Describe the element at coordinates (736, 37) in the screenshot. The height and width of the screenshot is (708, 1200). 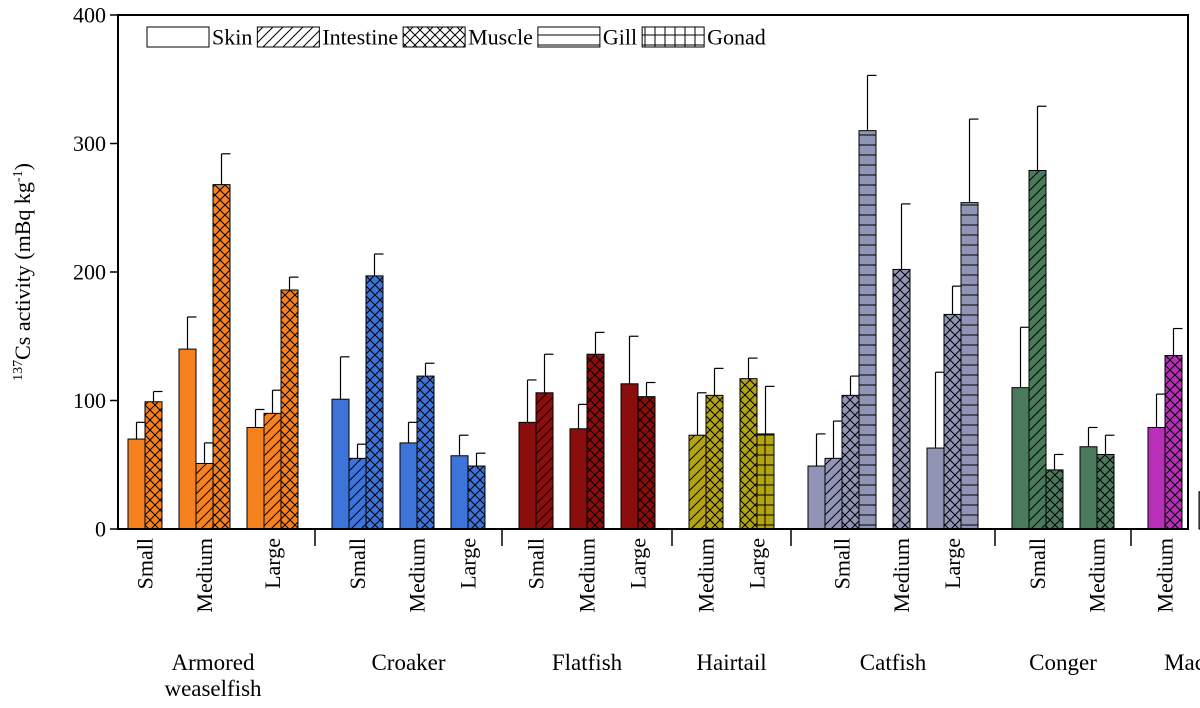
I see `legend-label: Gonad` at that location.